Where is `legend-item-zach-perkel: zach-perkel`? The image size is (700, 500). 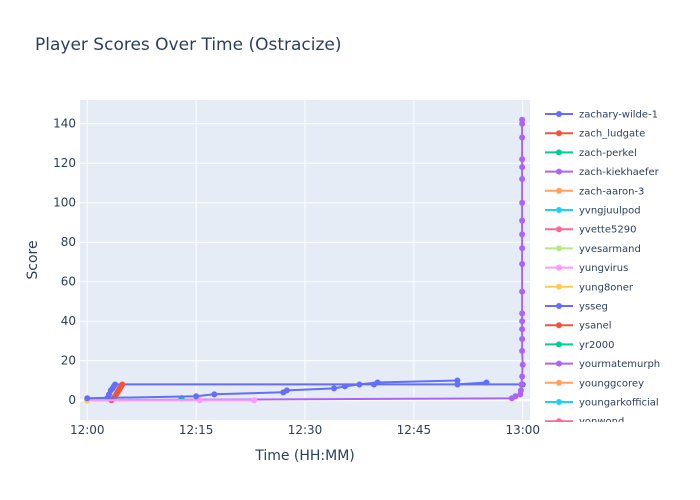 legend-item-zach-perkel: zach-perkel is located at coordinates (591, 153).